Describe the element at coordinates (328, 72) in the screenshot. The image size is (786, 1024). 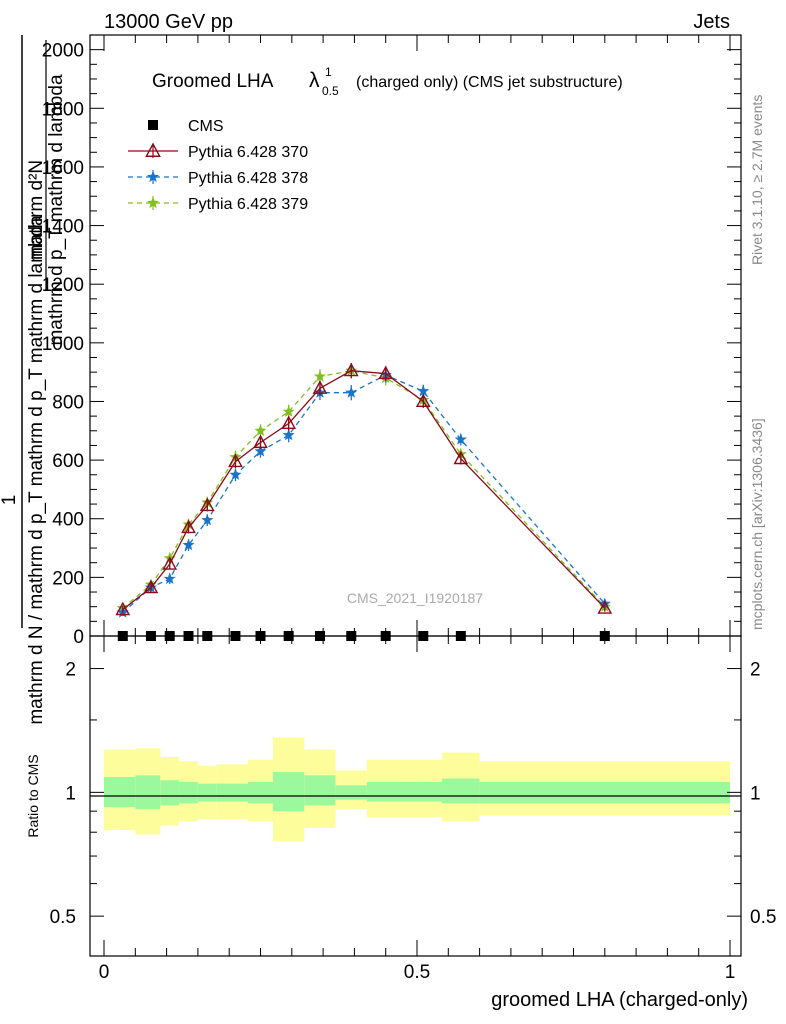
I see `title-sup: 1` at that location.